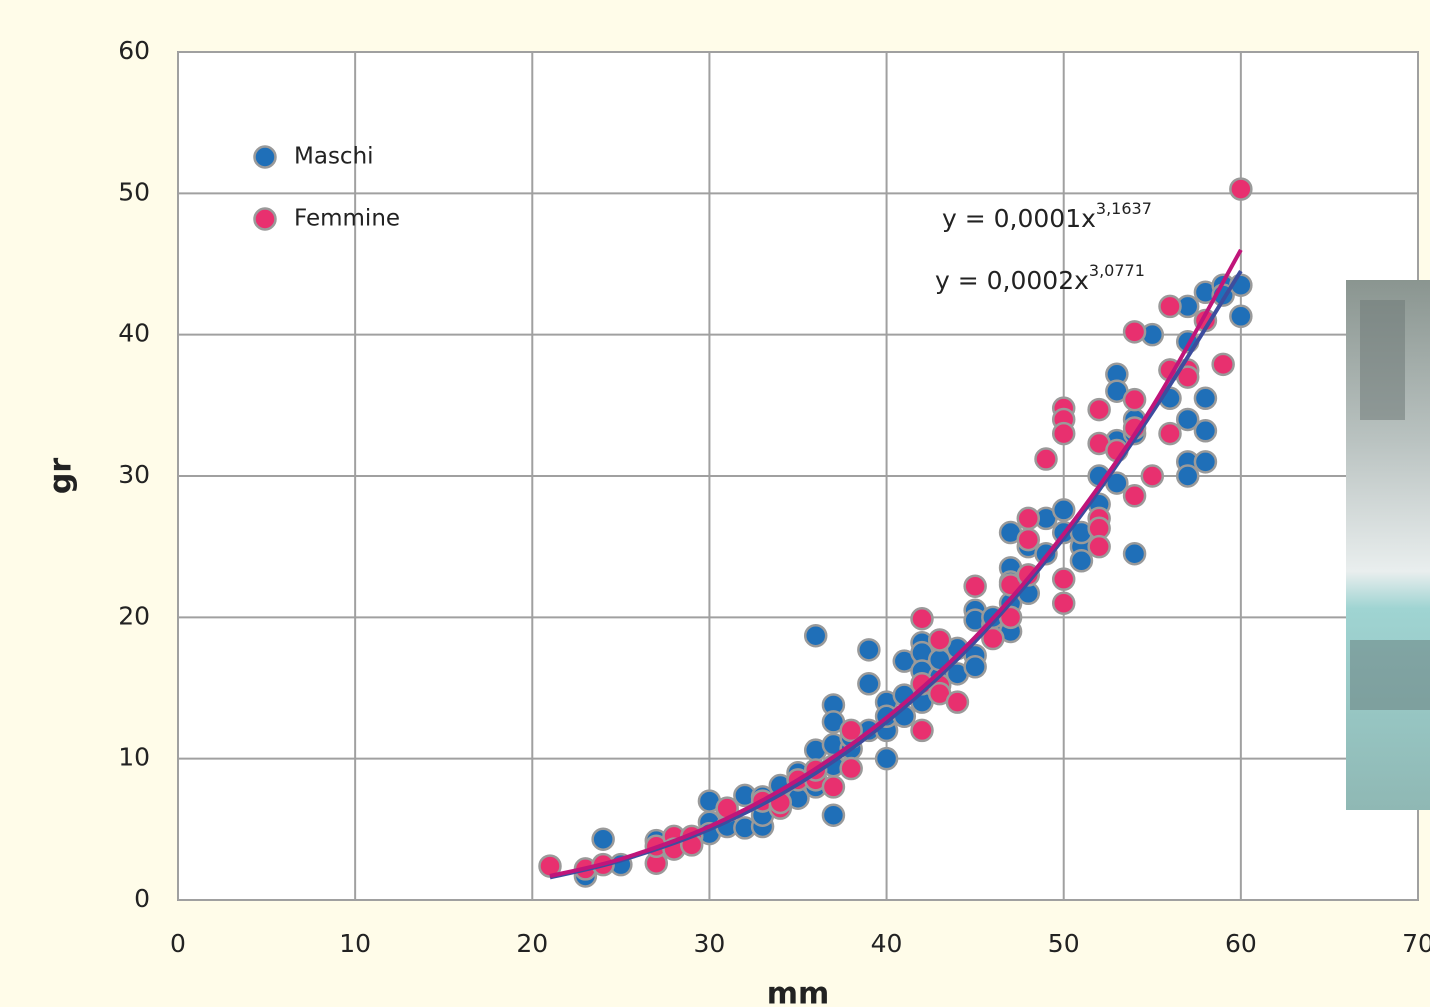 The width and height of the screenshot is (1430, 1007). I want to click on x-axis-title: mm, so click(798, 992).